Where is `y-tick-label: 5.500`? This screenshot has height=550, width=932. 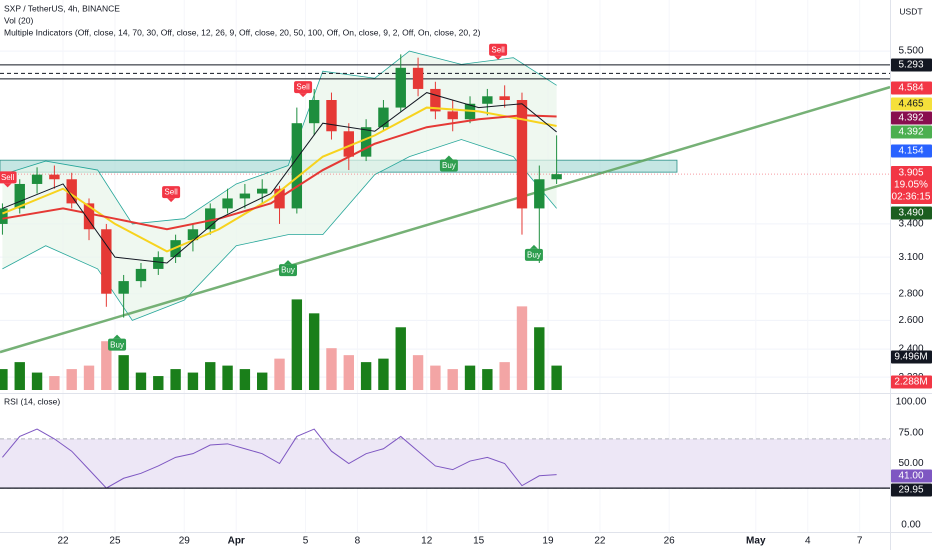
y-tick-label: 5.500 is located at coordinates (910, 51).